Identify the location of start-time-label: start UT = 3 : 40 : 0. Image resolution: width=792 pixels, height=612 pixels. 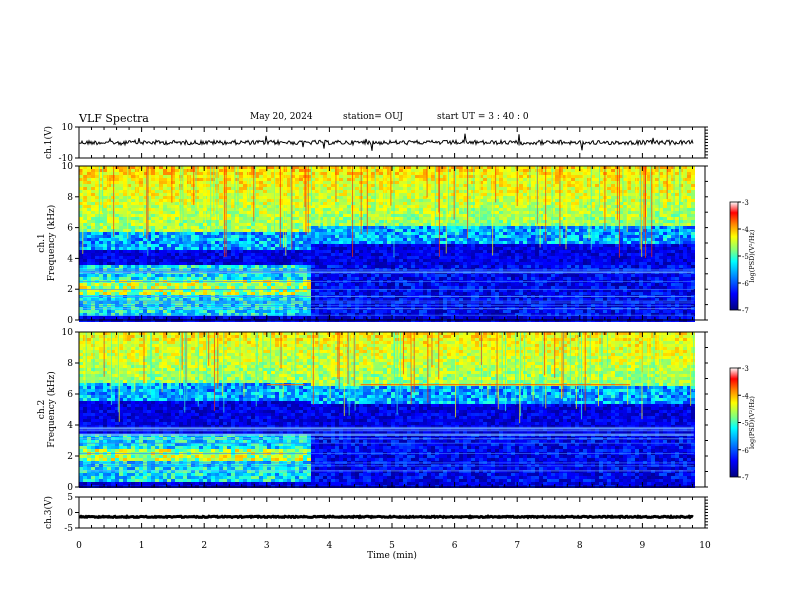
(483, 117).